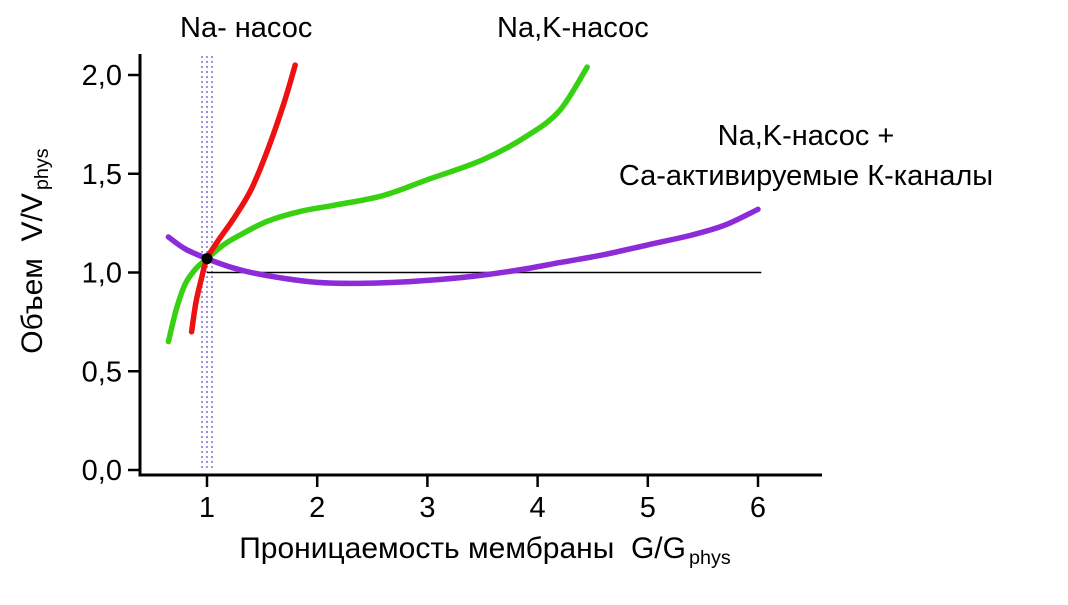 This screenshot has height=605, width=1068. Describe the element at coordinates (102, 471) in the screenshot. I see `y-tick-label: 0,0` at that location.